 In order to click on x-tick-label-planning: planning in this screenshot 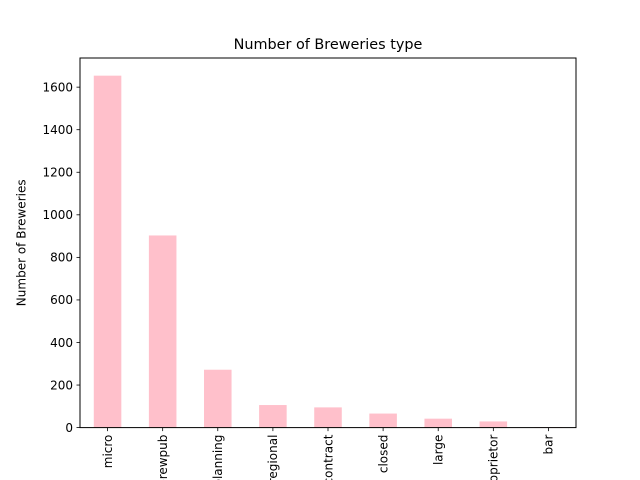, I will do `click(218, 457)`.